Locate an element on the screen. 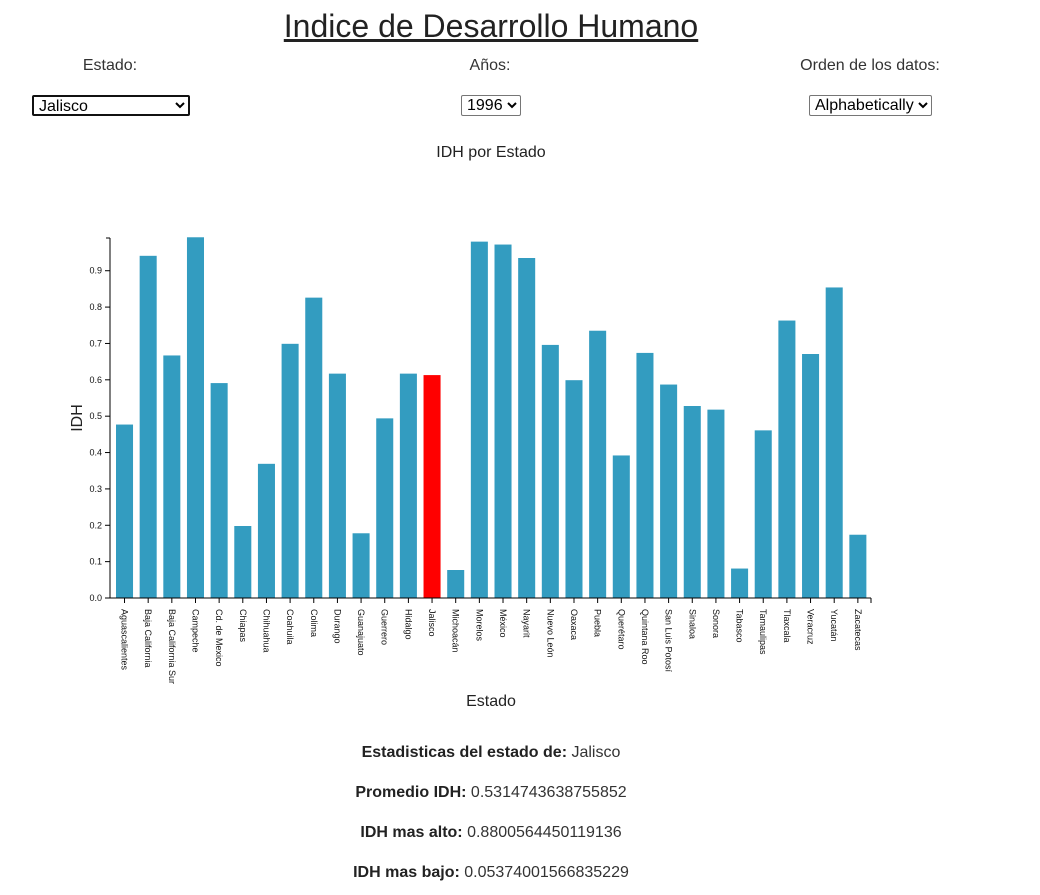 The width and height of the screenshot is (1040, 895). x-axis-label: Estado is located at coordinates (491, 701).